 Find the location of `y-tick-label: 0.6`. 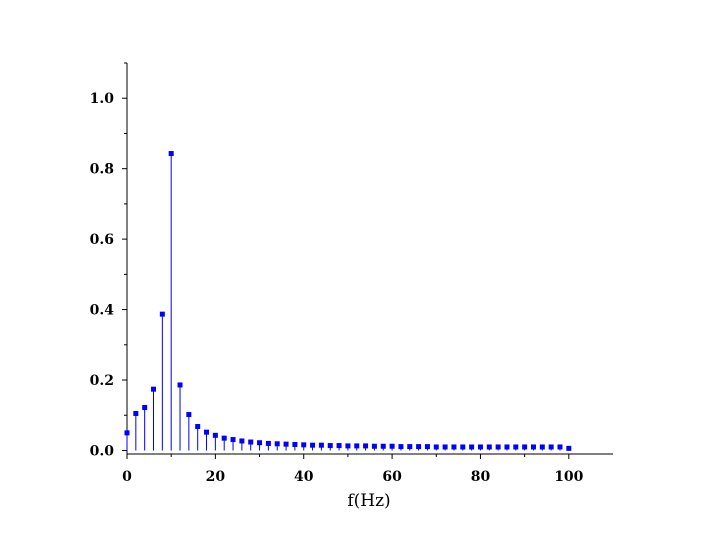

y-tick-label: 0.6 is located at coordinates (102, 240).